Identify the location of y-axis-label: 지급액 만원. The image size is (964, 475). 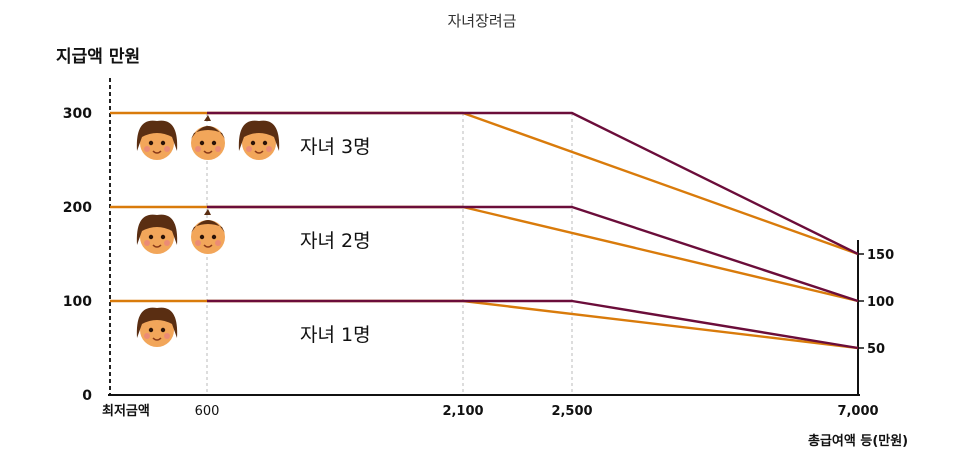
(98, 57).